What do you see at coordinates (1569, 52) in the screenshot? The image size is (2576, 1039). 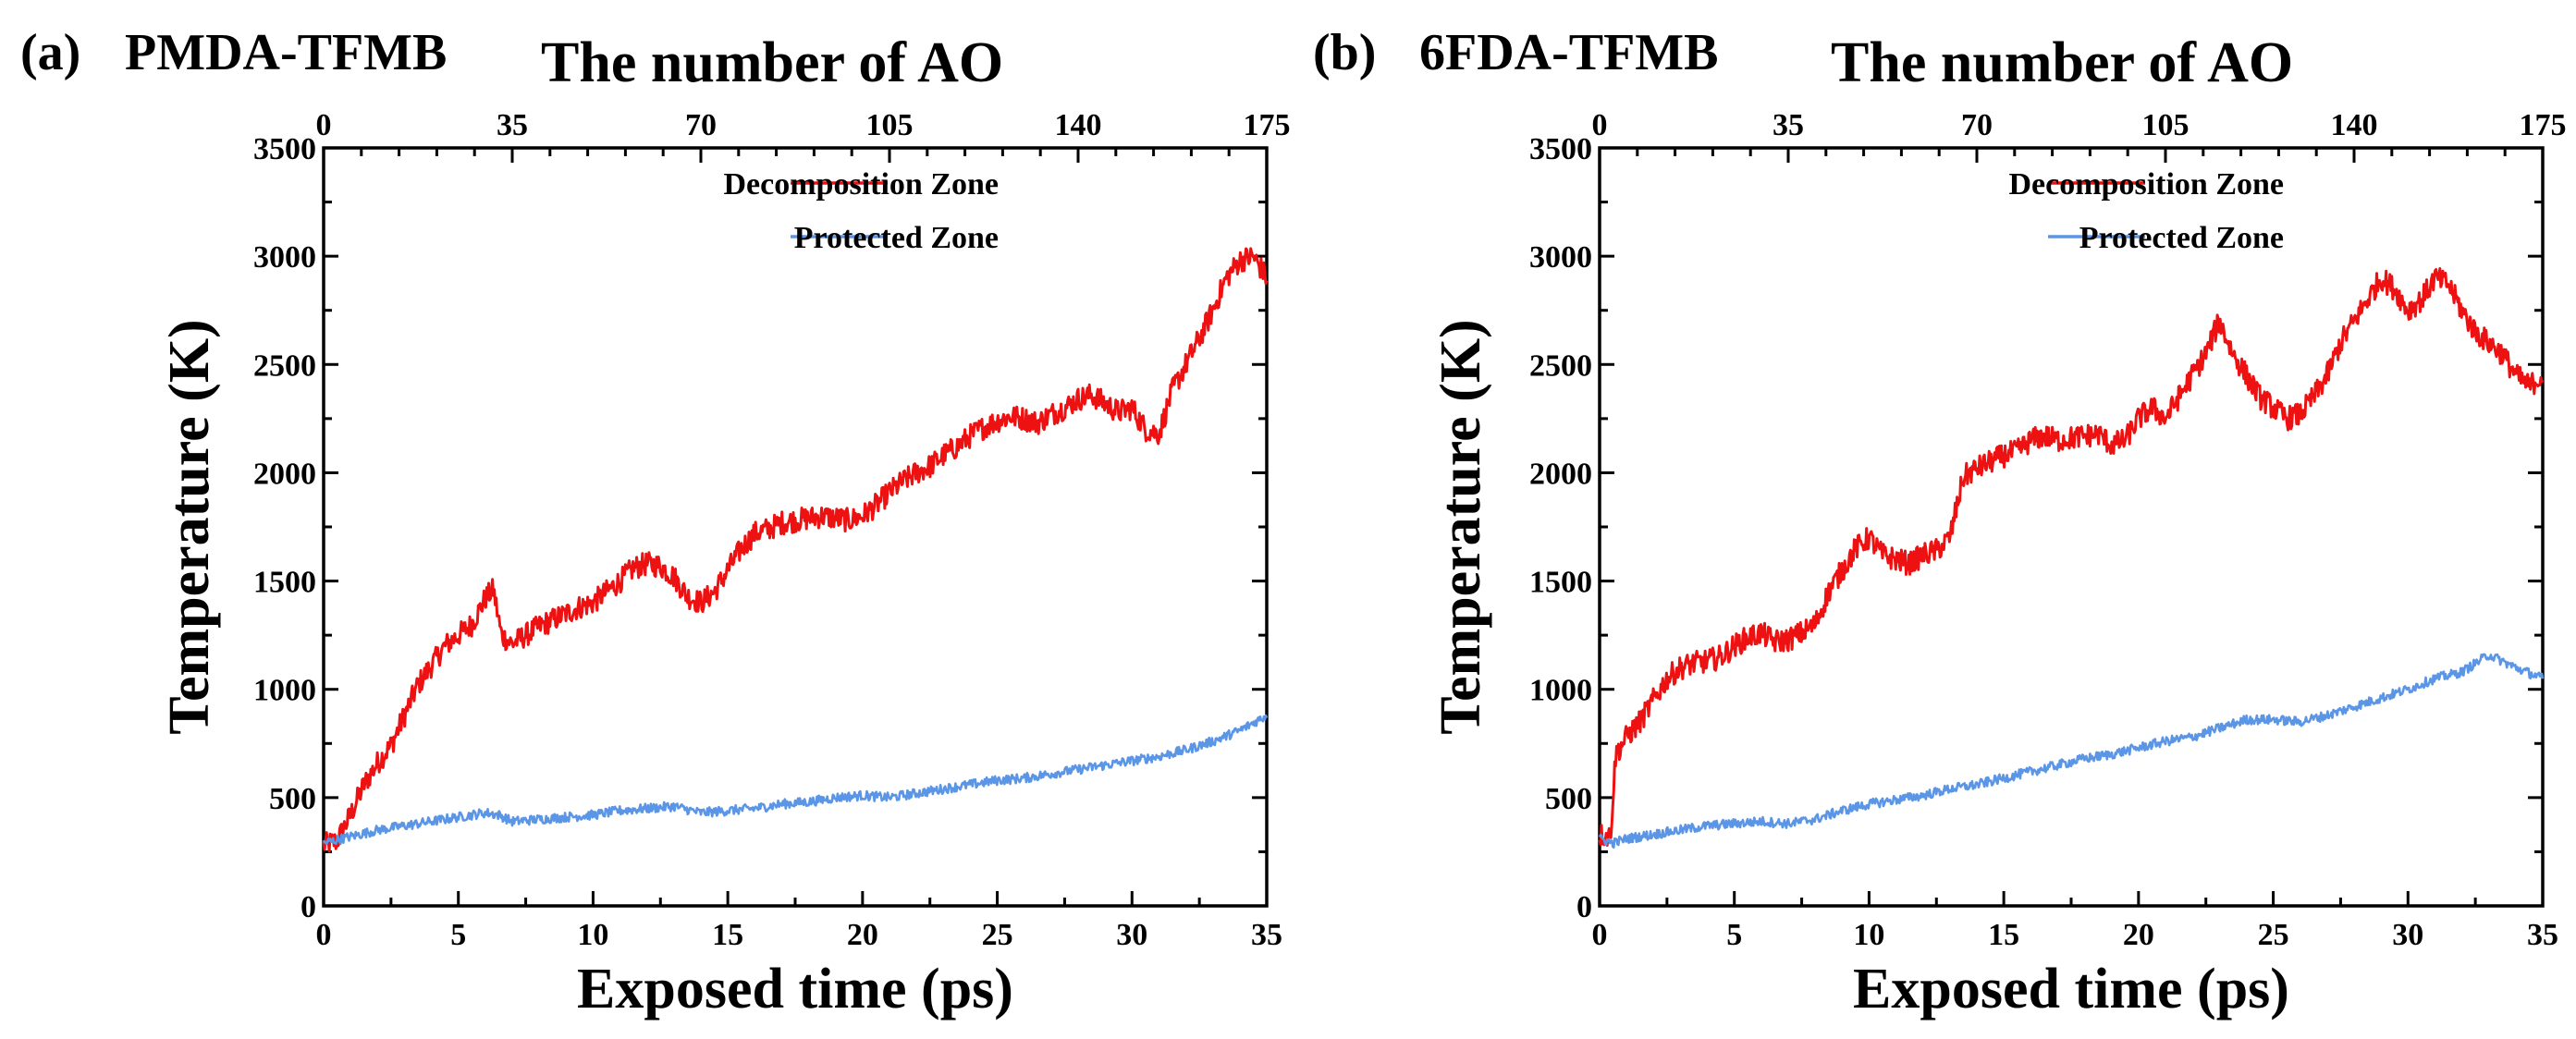 I see `panel-title: 6FDA-TFMB` at bounding box center [1569, 52].